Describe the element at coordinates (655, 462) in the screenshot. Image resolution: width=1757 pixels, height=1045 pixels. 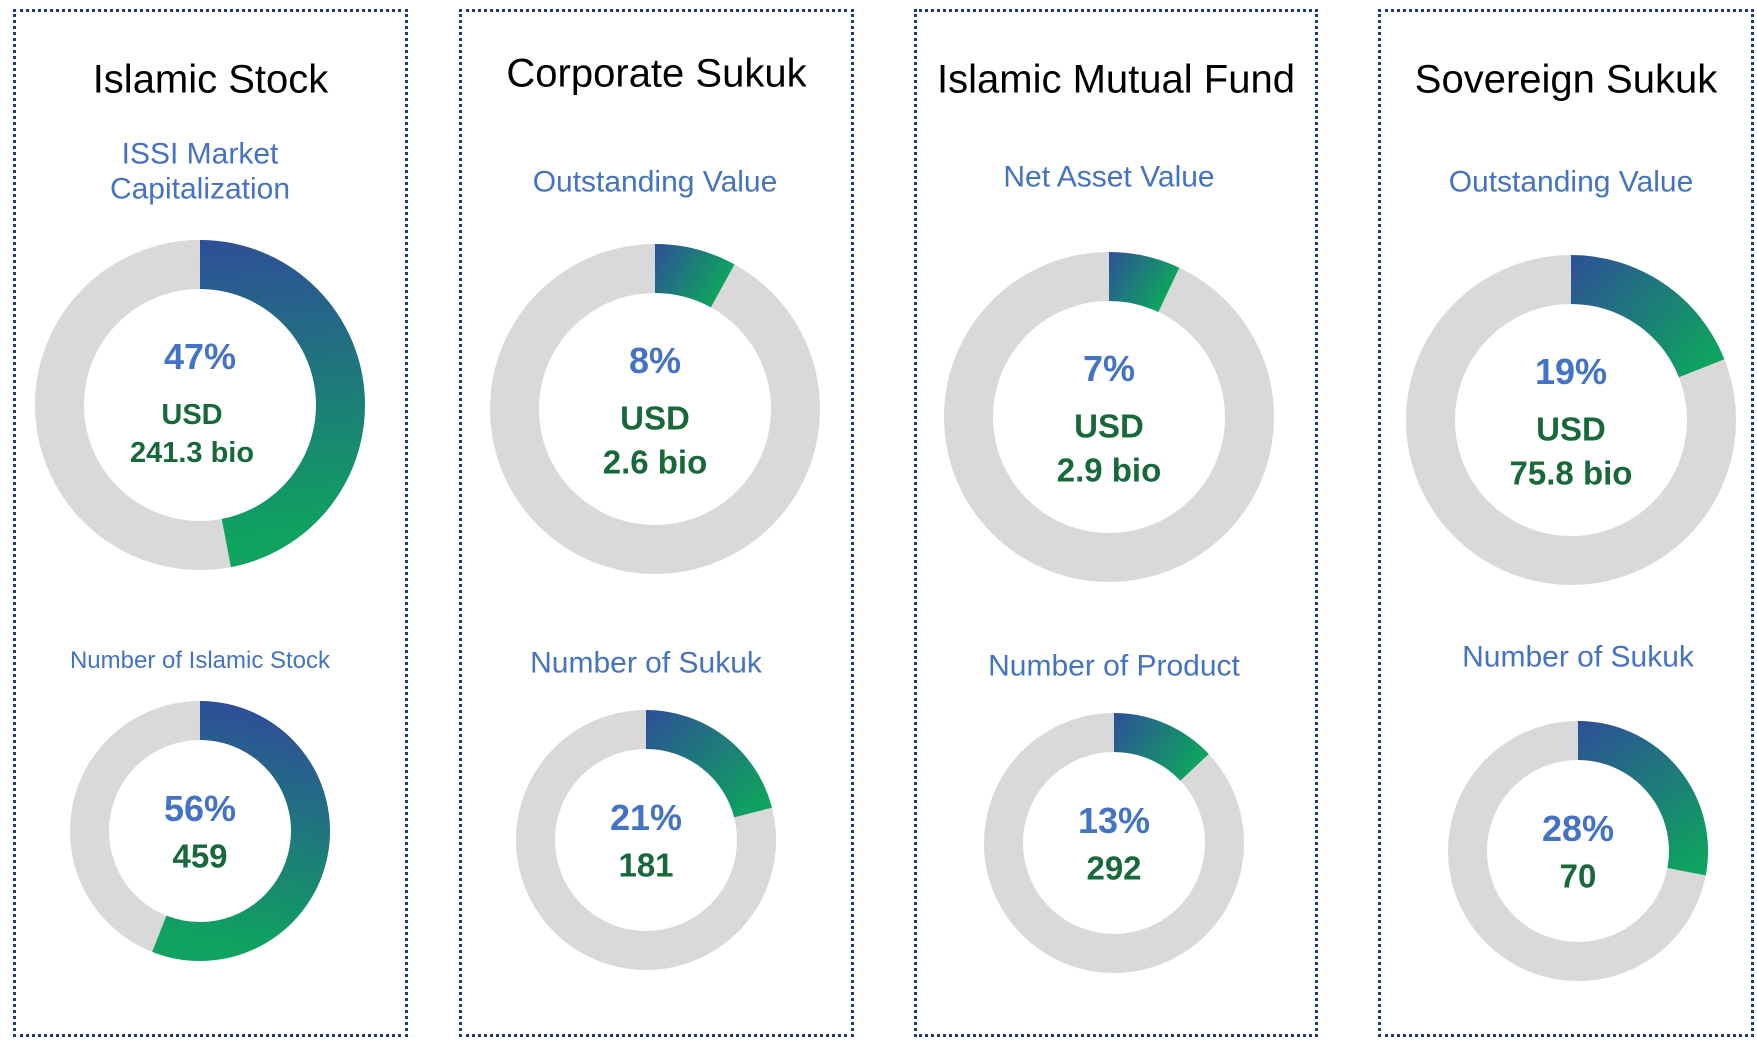
I see `amount-line: 2.6 bio` at that location.